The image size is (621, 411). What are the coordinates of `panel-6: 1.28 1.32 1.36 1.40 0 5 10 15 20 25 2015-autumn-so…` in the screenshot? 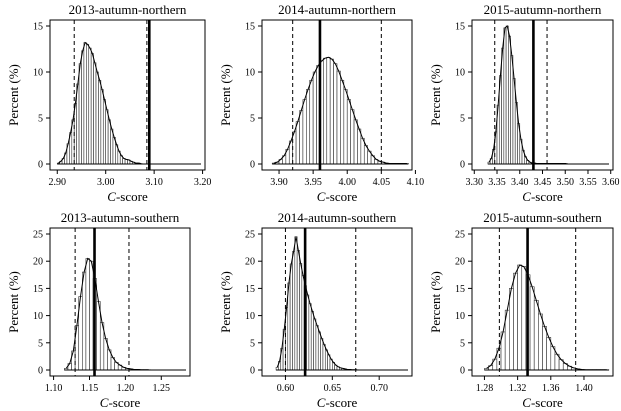 It's located at (521, 310).